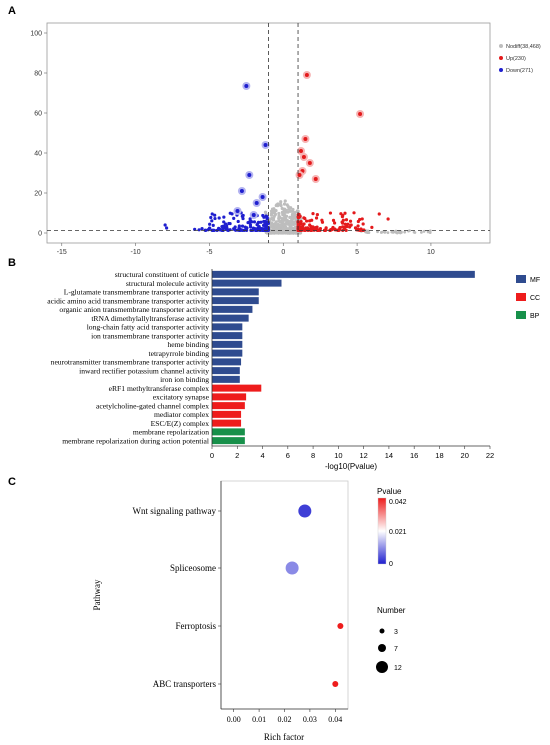  What do you see at coordinates (431, 252) in the screenshot?
I see `x-tick-label: 10` at bounding box center [431, 252].